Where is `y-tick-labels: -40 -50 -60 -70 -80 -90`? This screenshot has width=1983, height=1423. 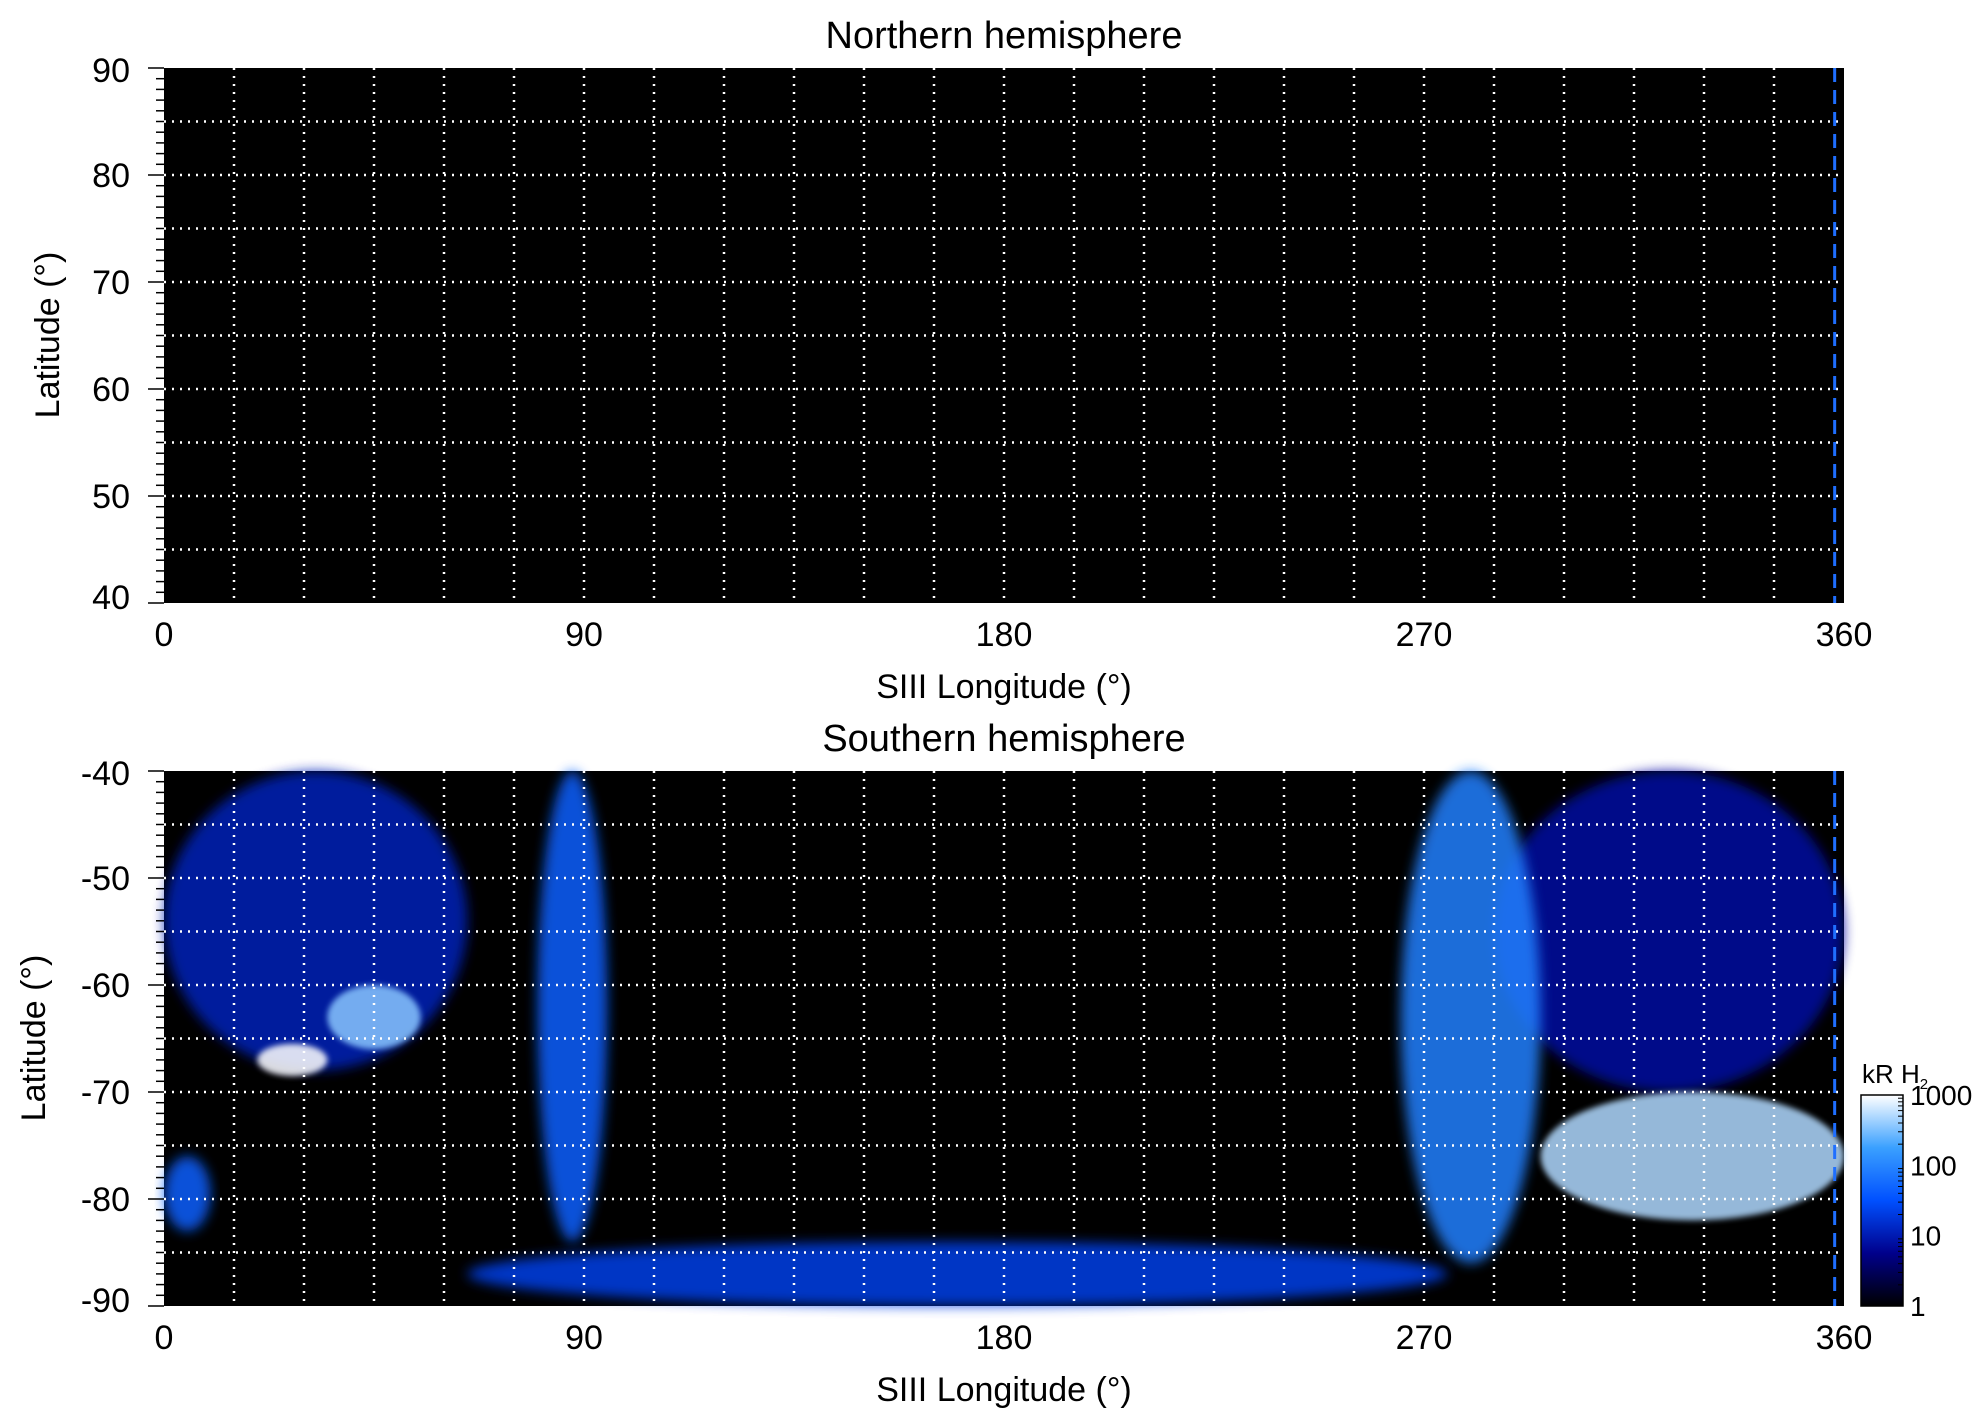 y-tick-labels: -40 -50 -60 -70 -80 -90 is located at coordinates (105, 1037).